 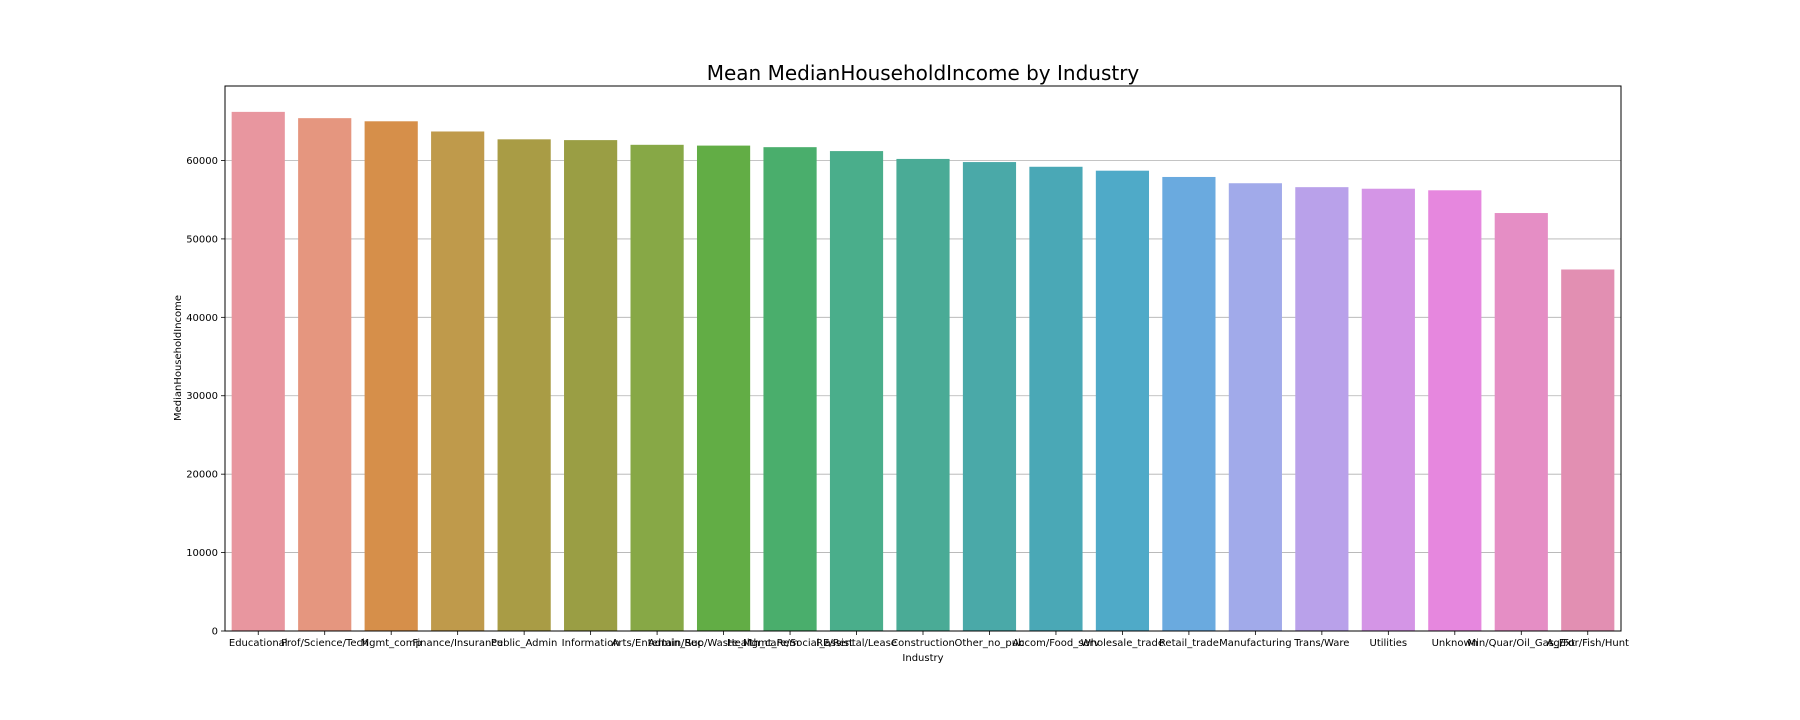 What do you see at coordinates (1189, 643) in the screenshot?
I see `x-tick-label: Retail_trade` at bounding box center [1189, 643].